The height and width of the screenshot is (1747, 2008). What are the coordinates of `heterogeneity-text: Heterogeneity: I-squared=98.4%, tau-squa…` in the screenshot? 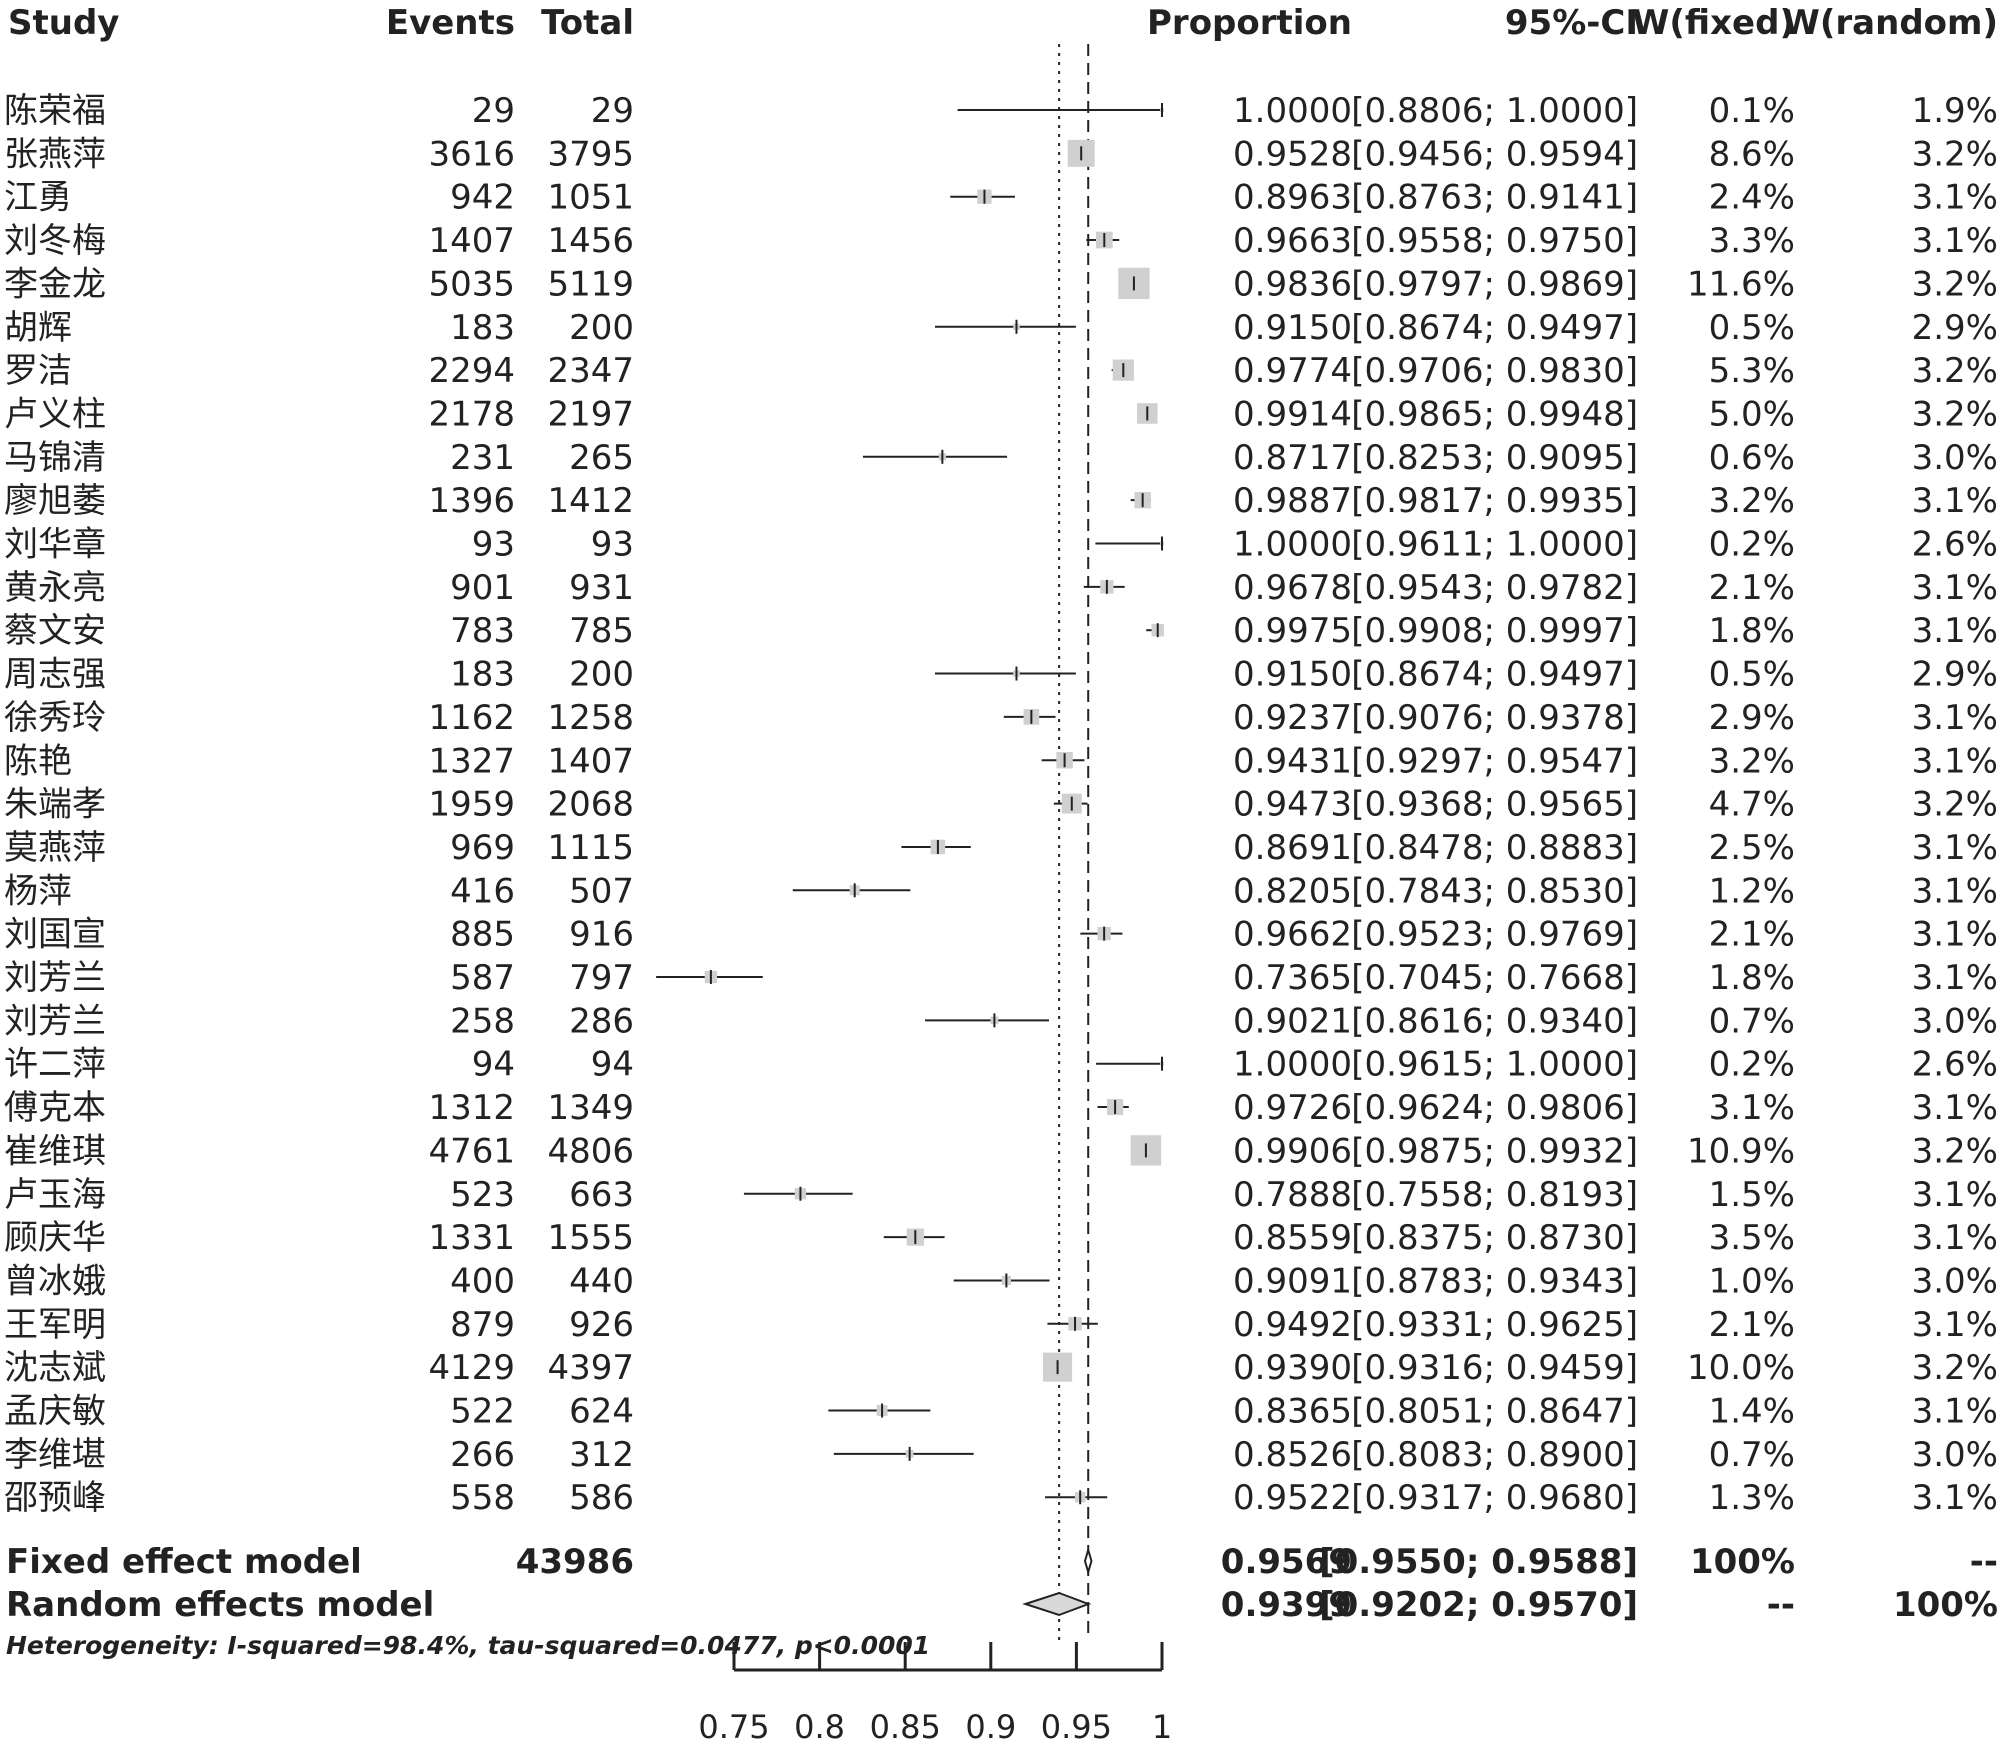 It's located at (468, 1645).